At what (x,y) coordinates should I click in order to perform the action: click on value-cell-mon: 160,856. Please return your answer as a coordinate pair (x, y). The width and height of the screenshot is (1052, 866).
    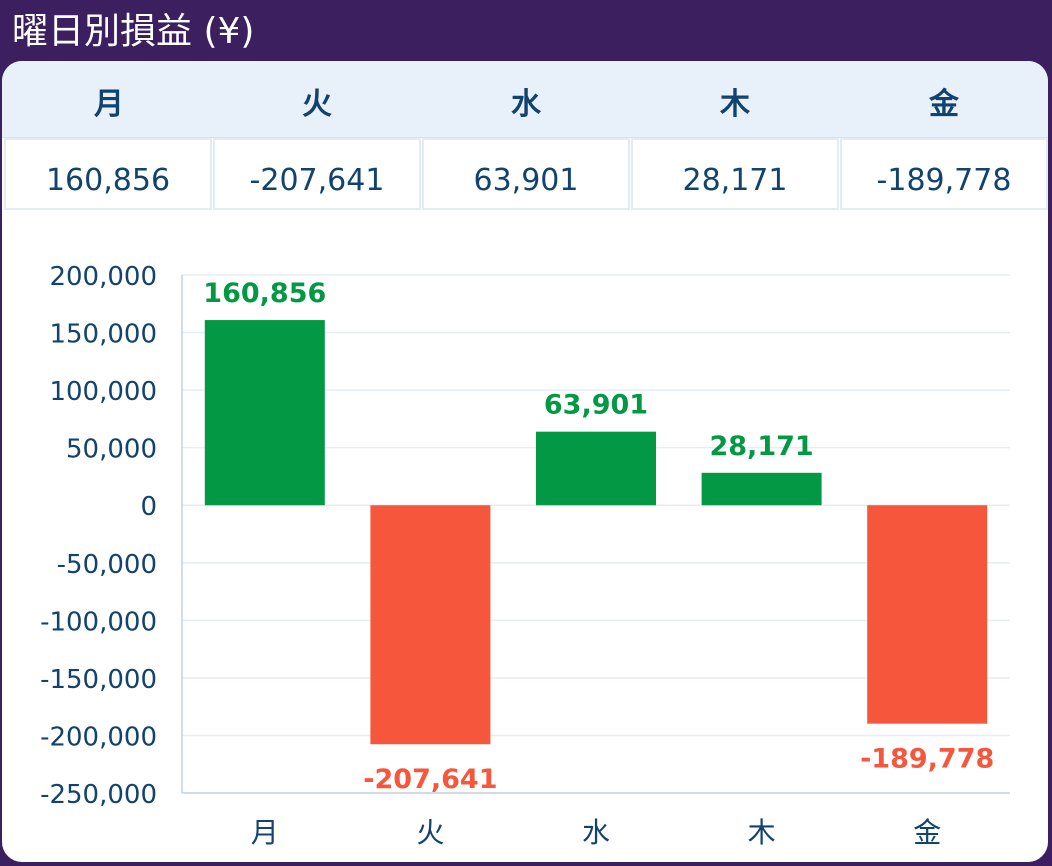
    Looking at the image, I should click on (108, 174).